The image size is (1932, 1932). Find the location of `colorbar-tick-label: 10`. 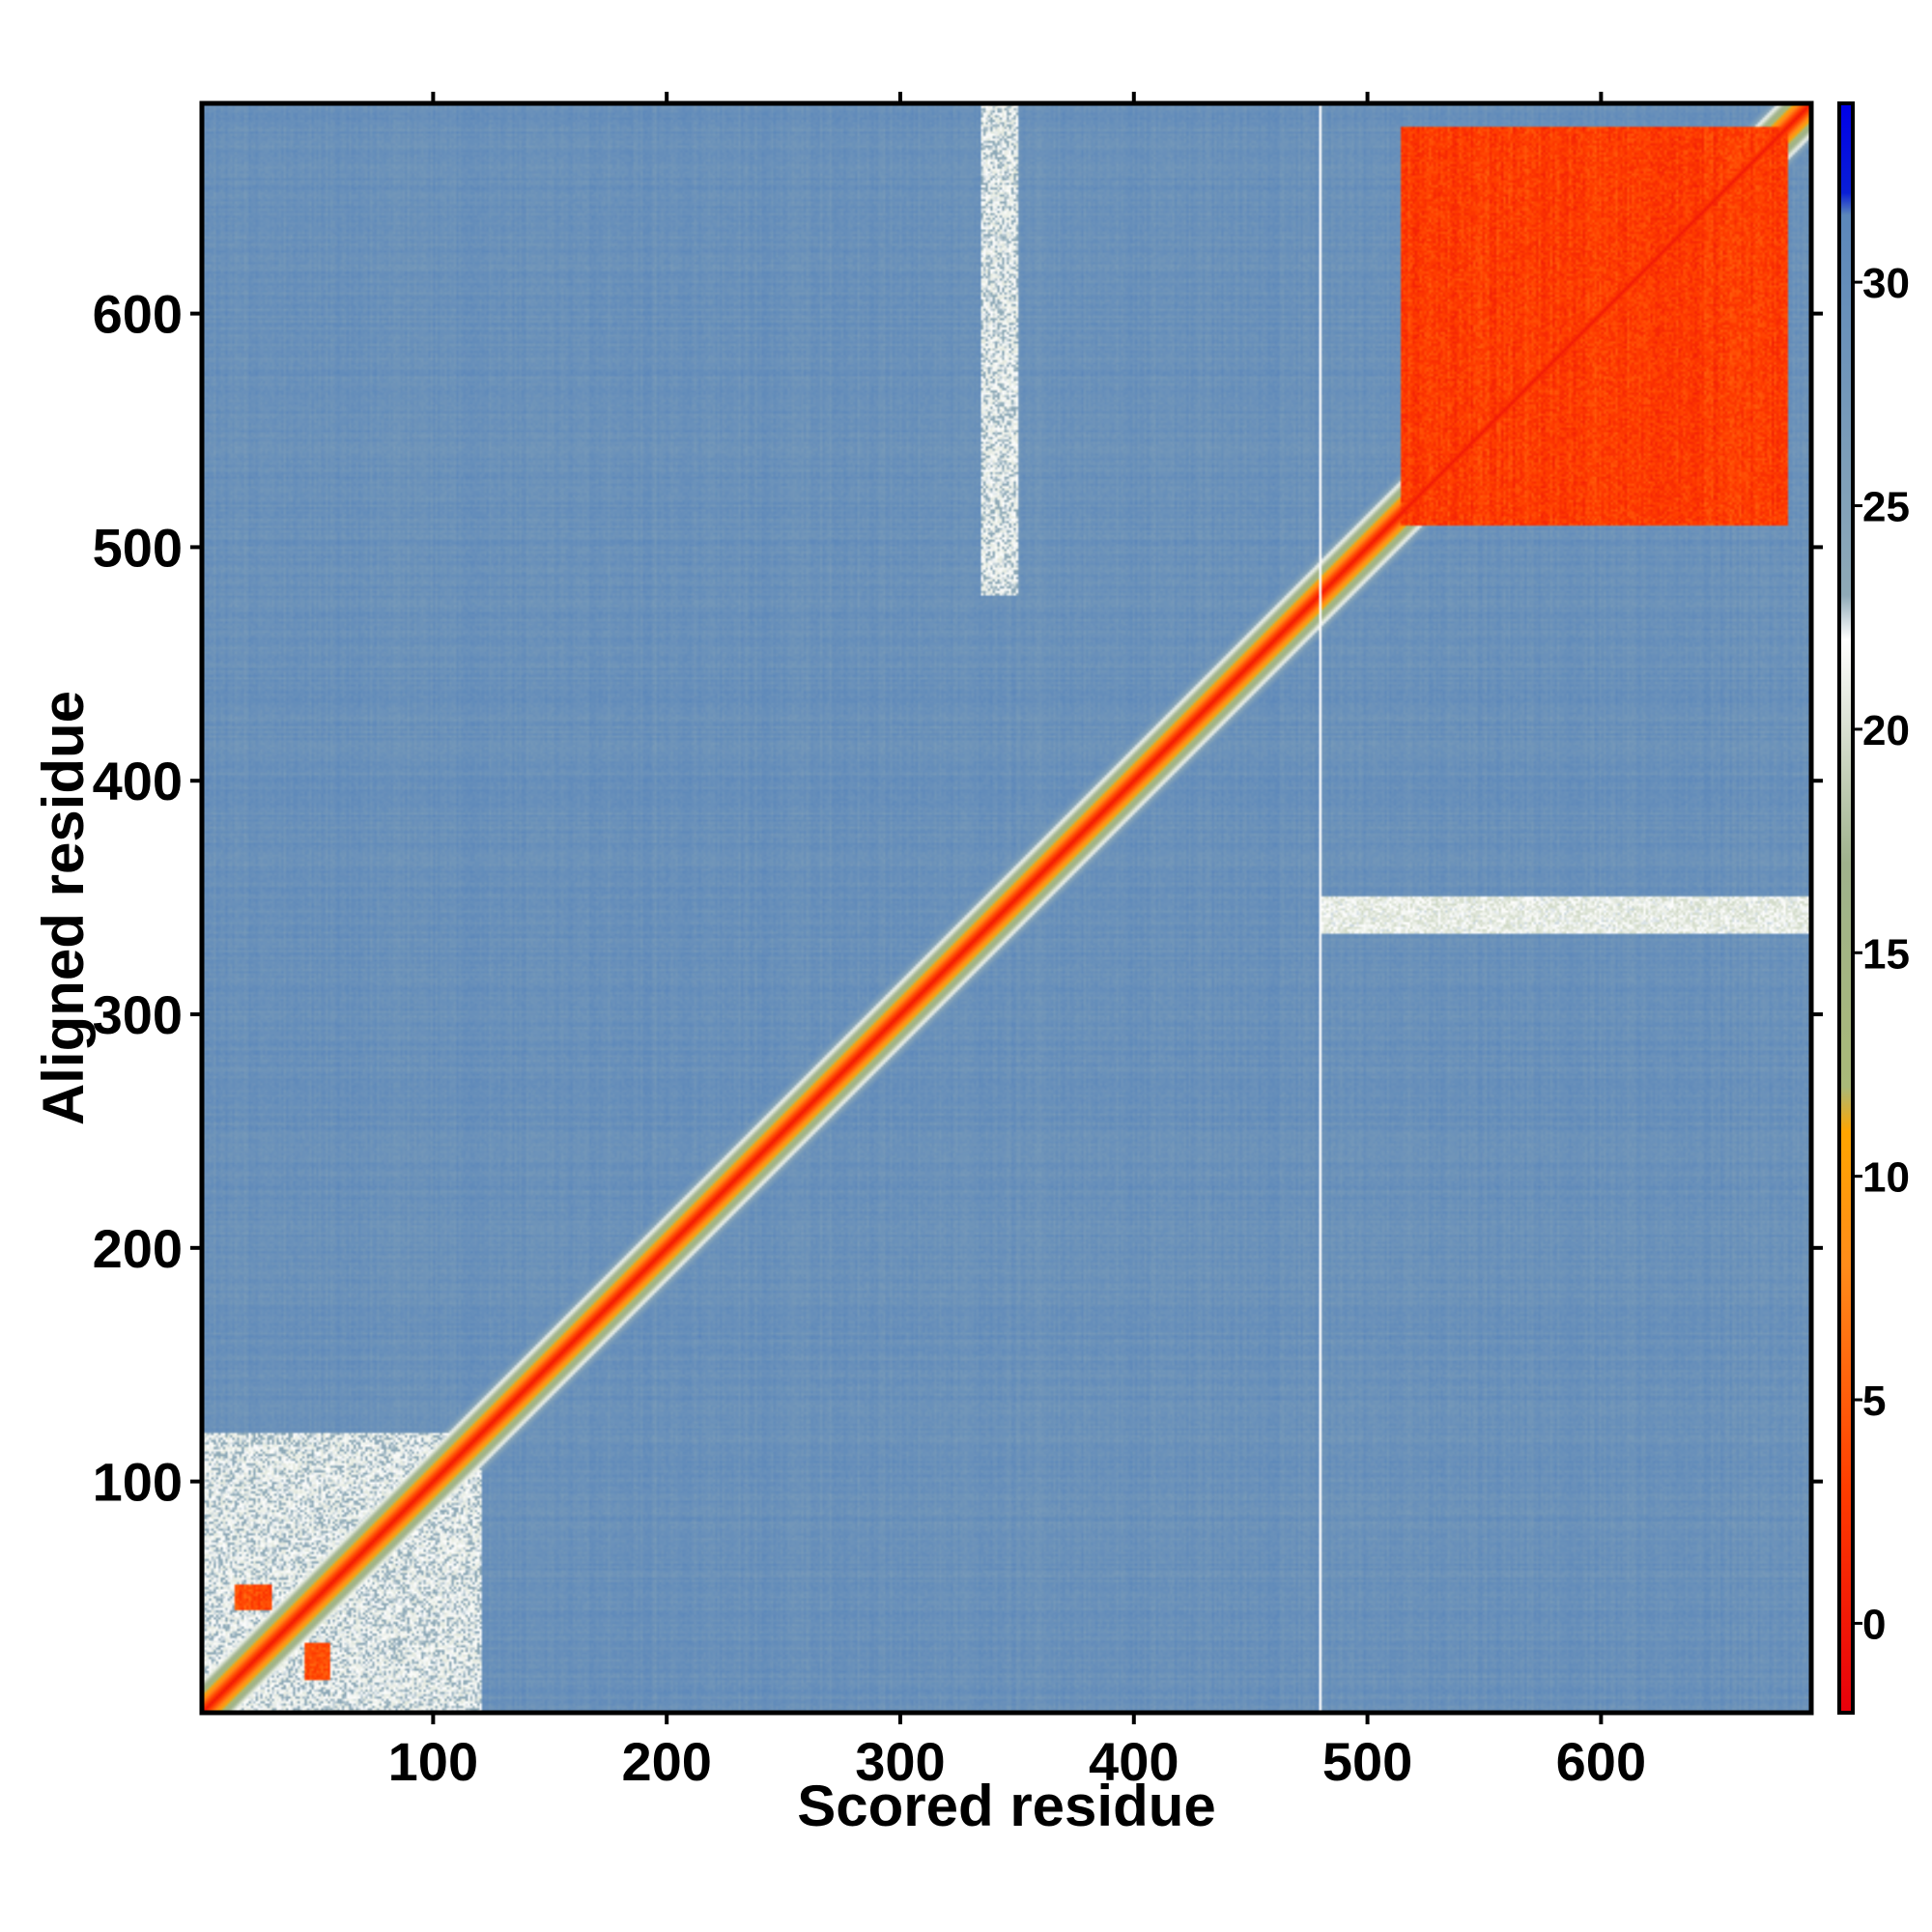

colorbar-tick-label: 10 is located at coordinates (1886, 1178).